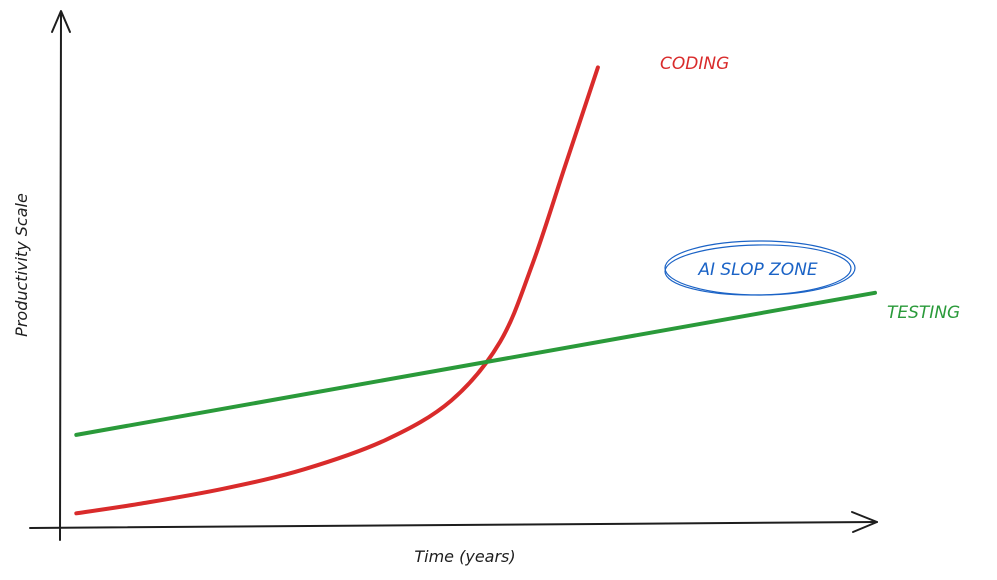 The image size is (997, 580). I want to click on x-axis-arrowhead, so click(864, 522).